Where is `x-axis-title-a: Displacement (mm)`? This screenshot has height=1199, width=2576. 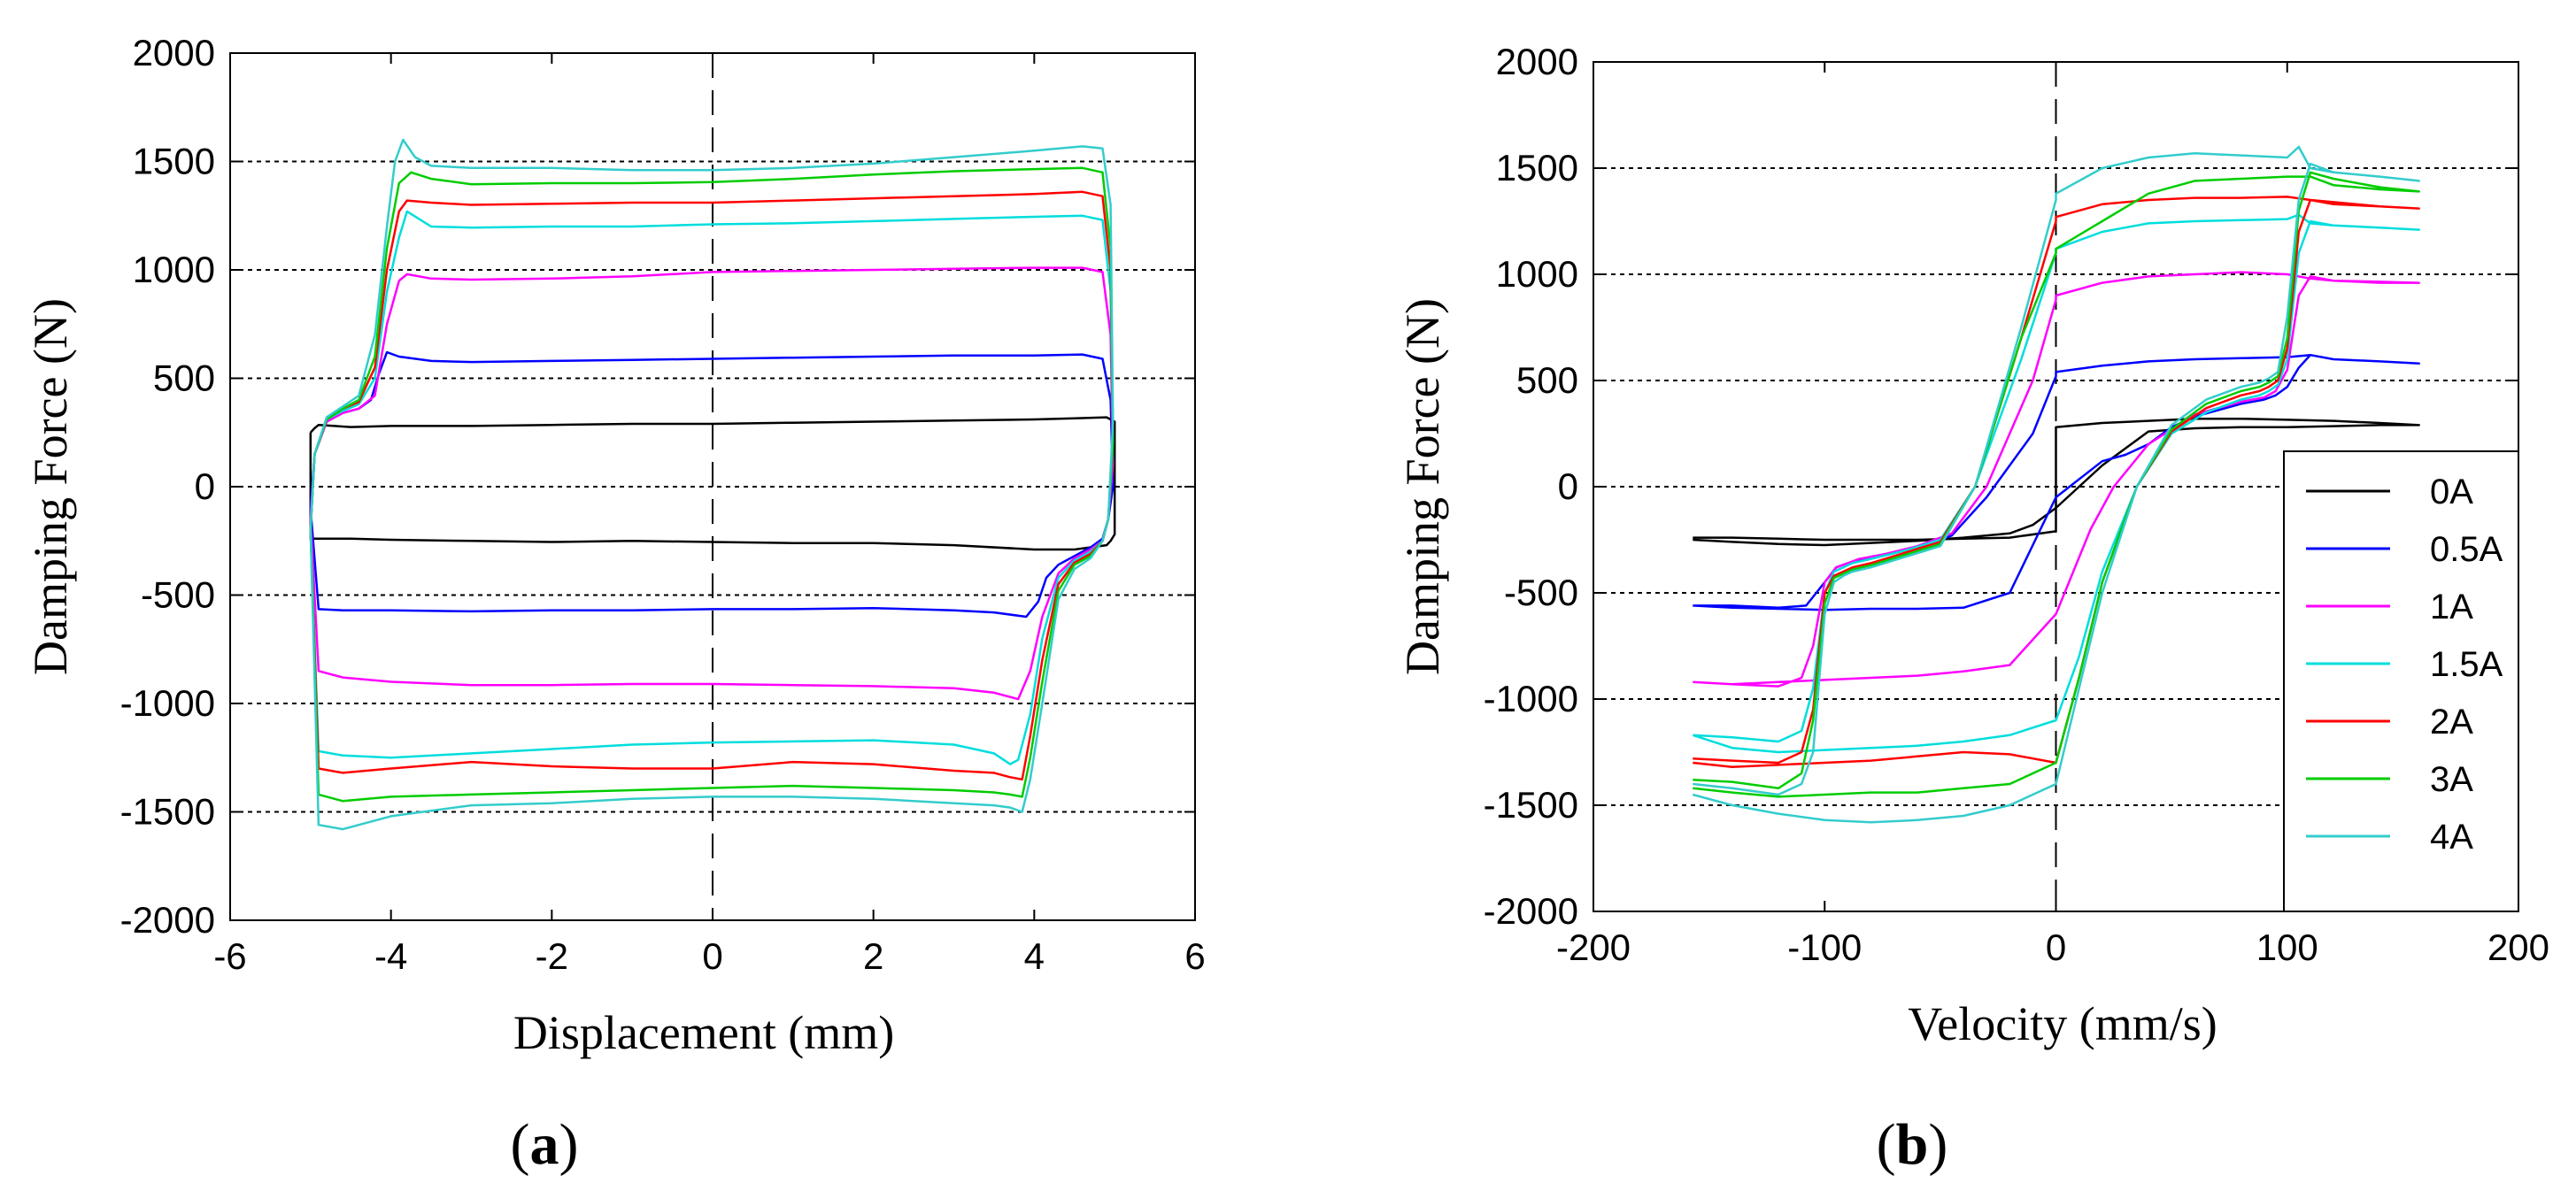 x-axis-title-a: Displacement (mm) is located at coordinates (703, 1033).